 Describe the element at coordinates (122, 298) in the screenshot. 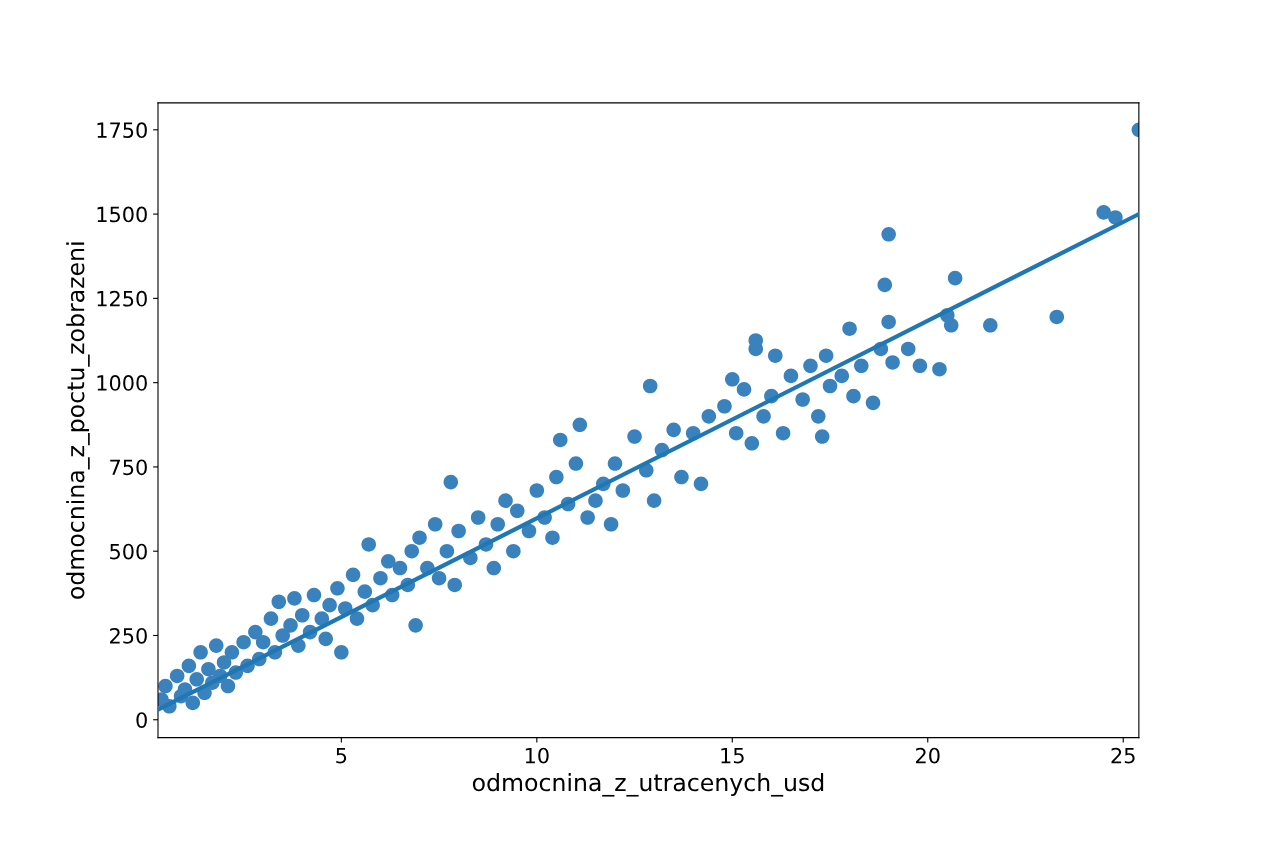

I see `y-tick-label: 1250` at that location.